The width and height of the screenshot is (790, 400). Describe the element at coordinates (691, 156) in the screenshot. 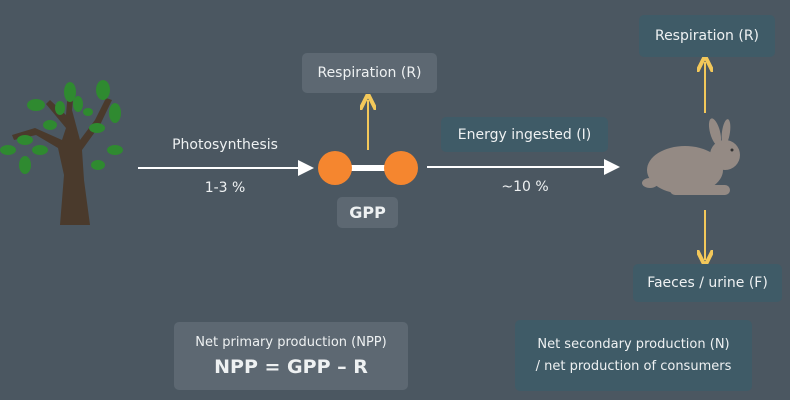

I see `rabbit-icon` at that location.